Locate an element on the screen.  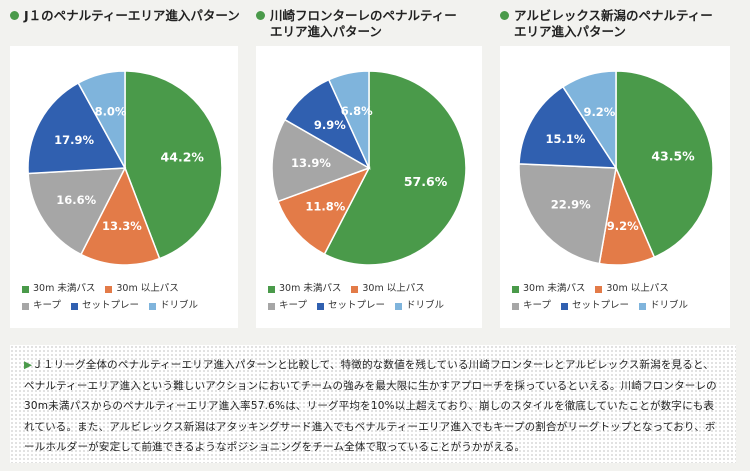
legend-j1: 30m 未満パス 30m 以上パス キープ セットプレー ドリブル is located at coordinates (110, 299).